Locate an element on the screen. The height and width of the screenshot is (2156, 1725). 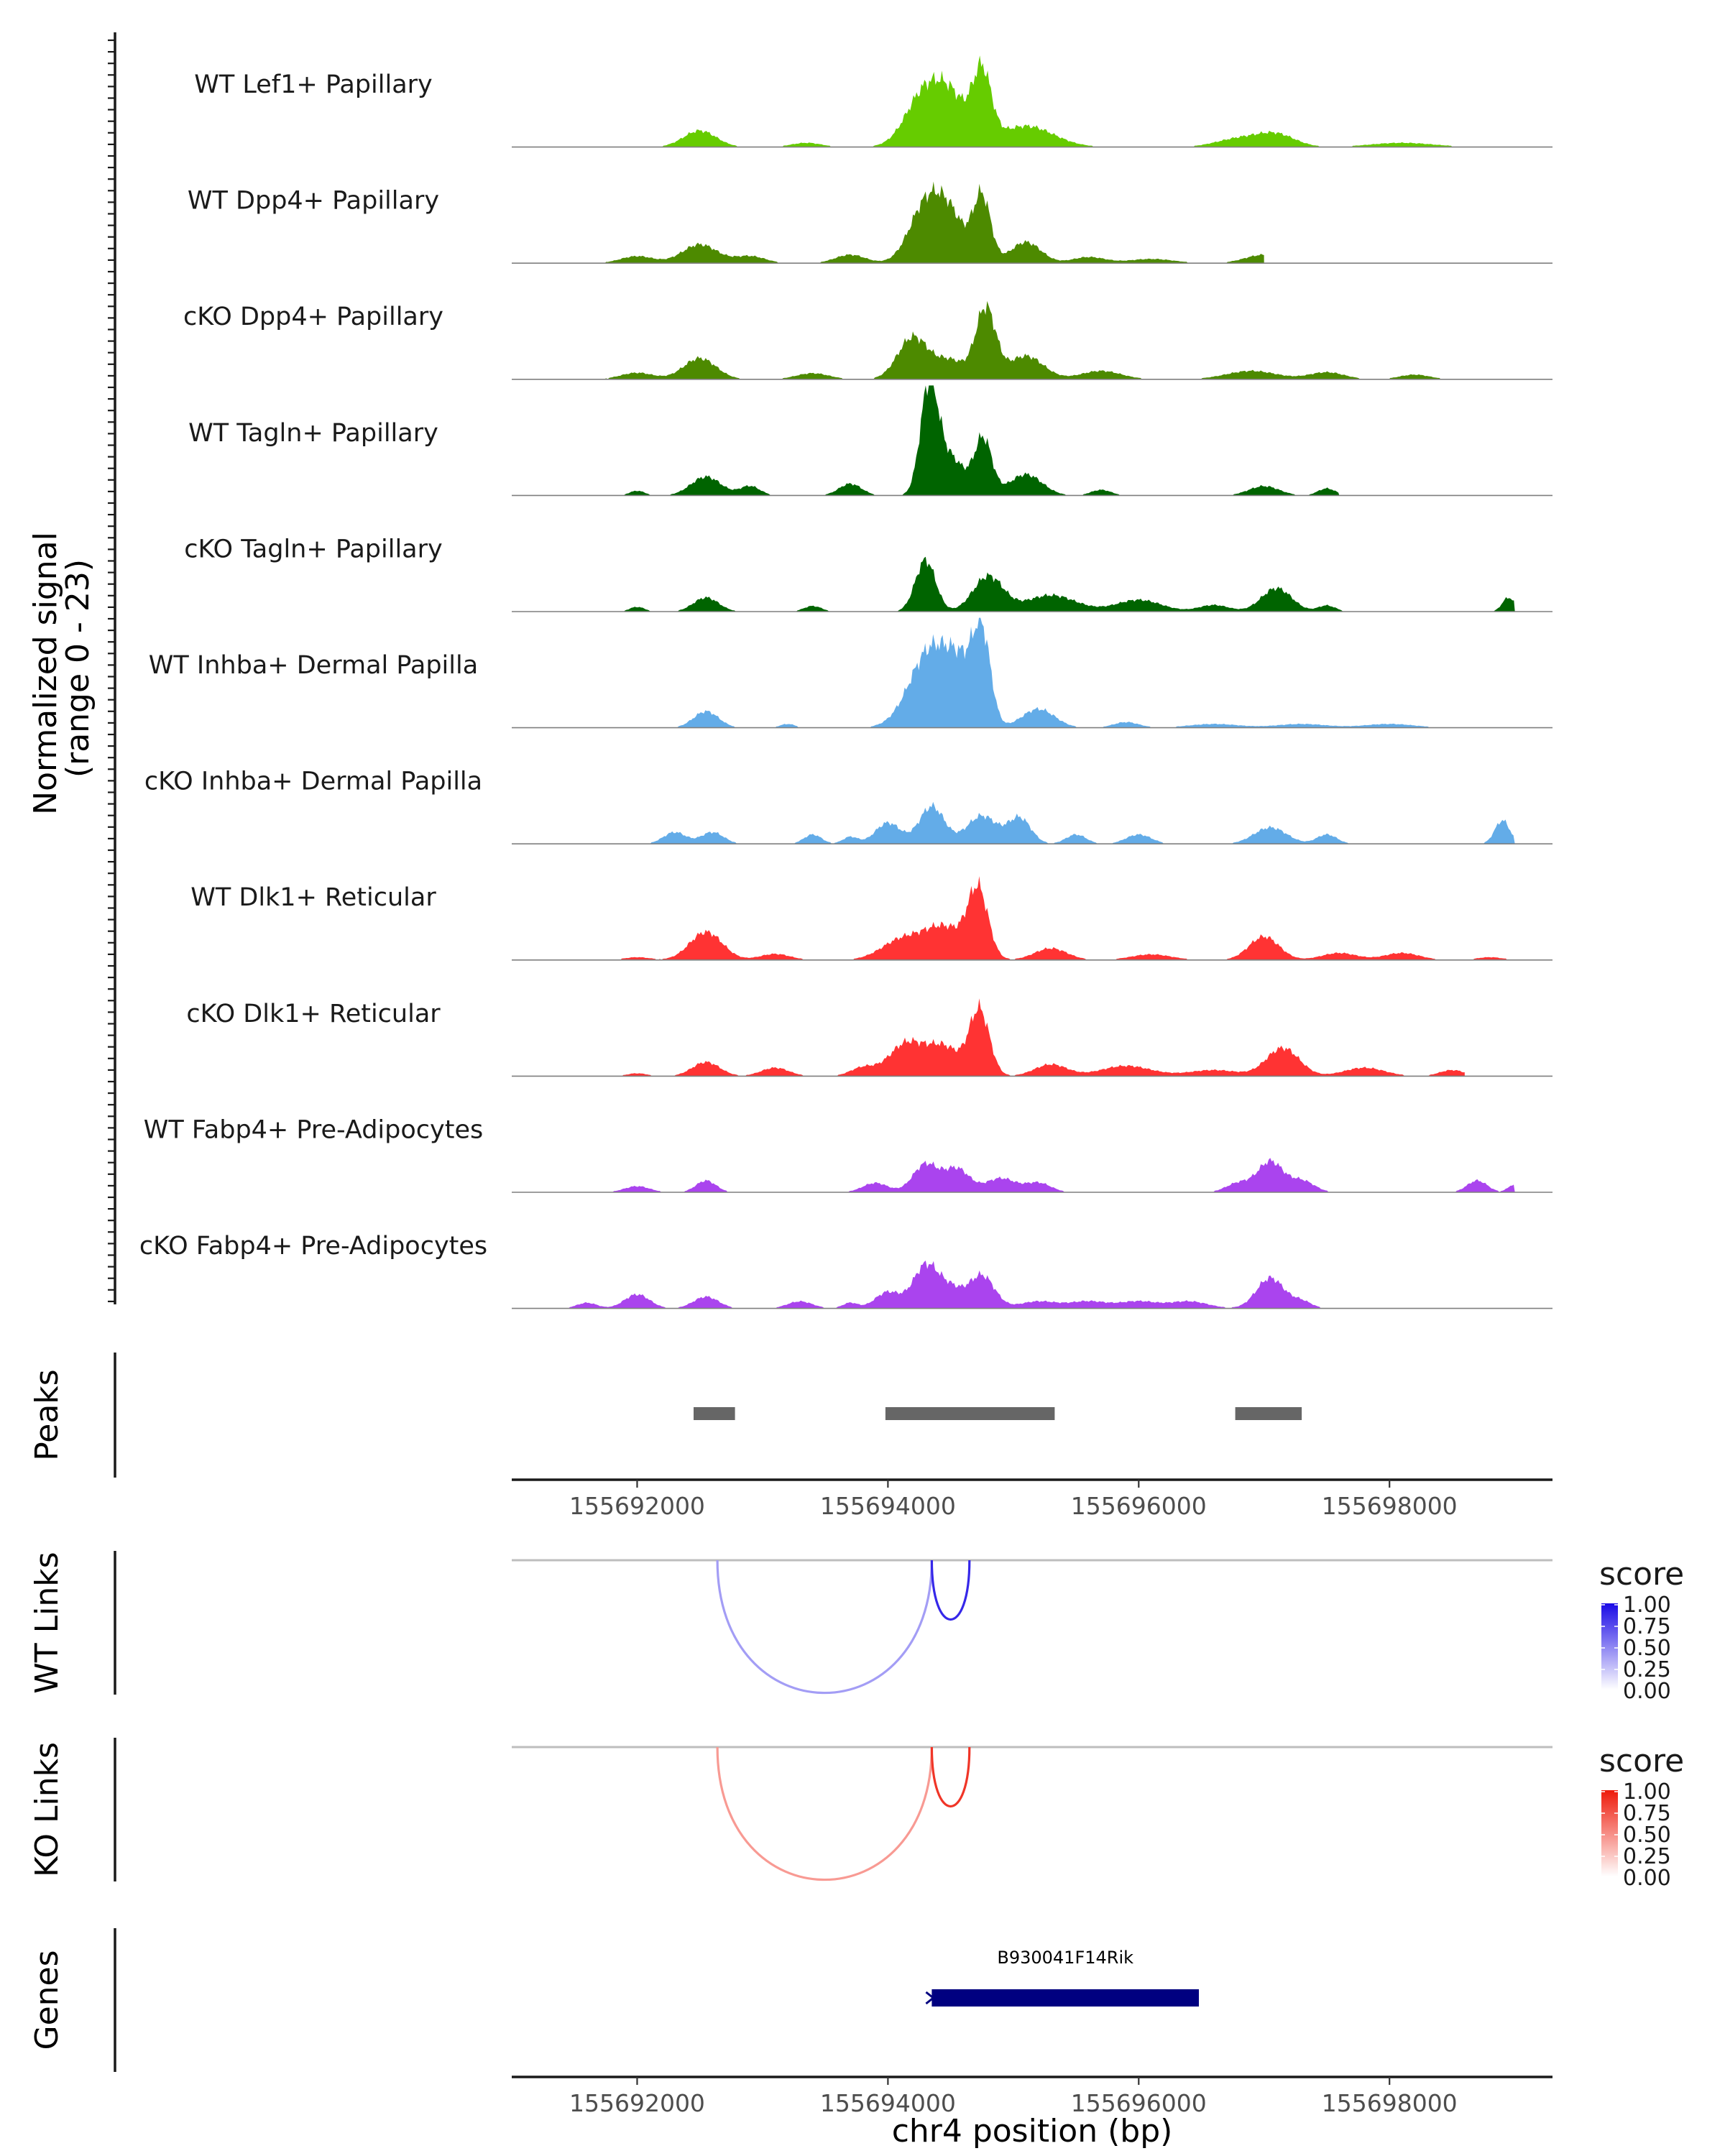
ko-legend-title: score is located at coordinates (1641, 1761).